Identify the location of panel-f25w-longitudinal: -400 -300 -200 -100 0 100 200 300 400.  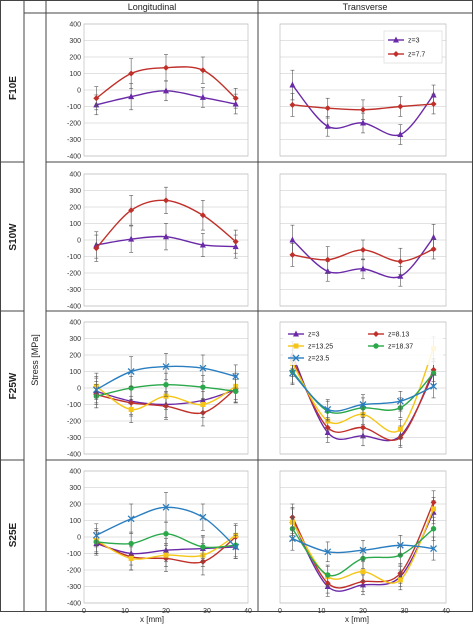
(158, 389).